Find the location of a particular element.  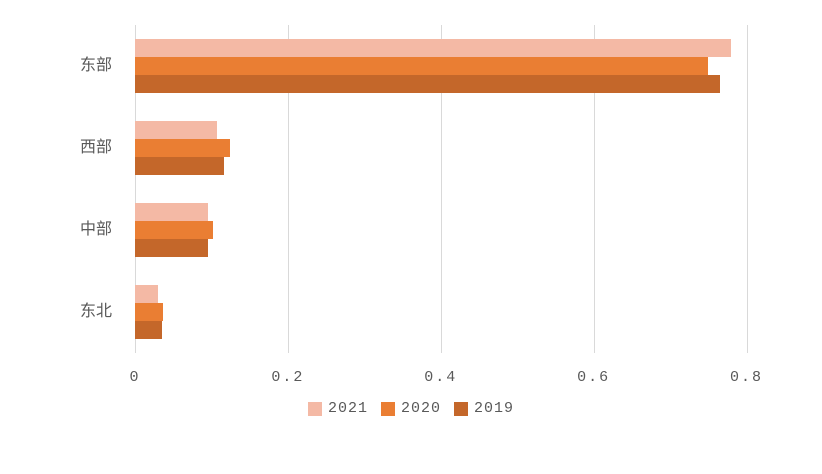

bar-中部-2020 is located at coordinates (174, 230).